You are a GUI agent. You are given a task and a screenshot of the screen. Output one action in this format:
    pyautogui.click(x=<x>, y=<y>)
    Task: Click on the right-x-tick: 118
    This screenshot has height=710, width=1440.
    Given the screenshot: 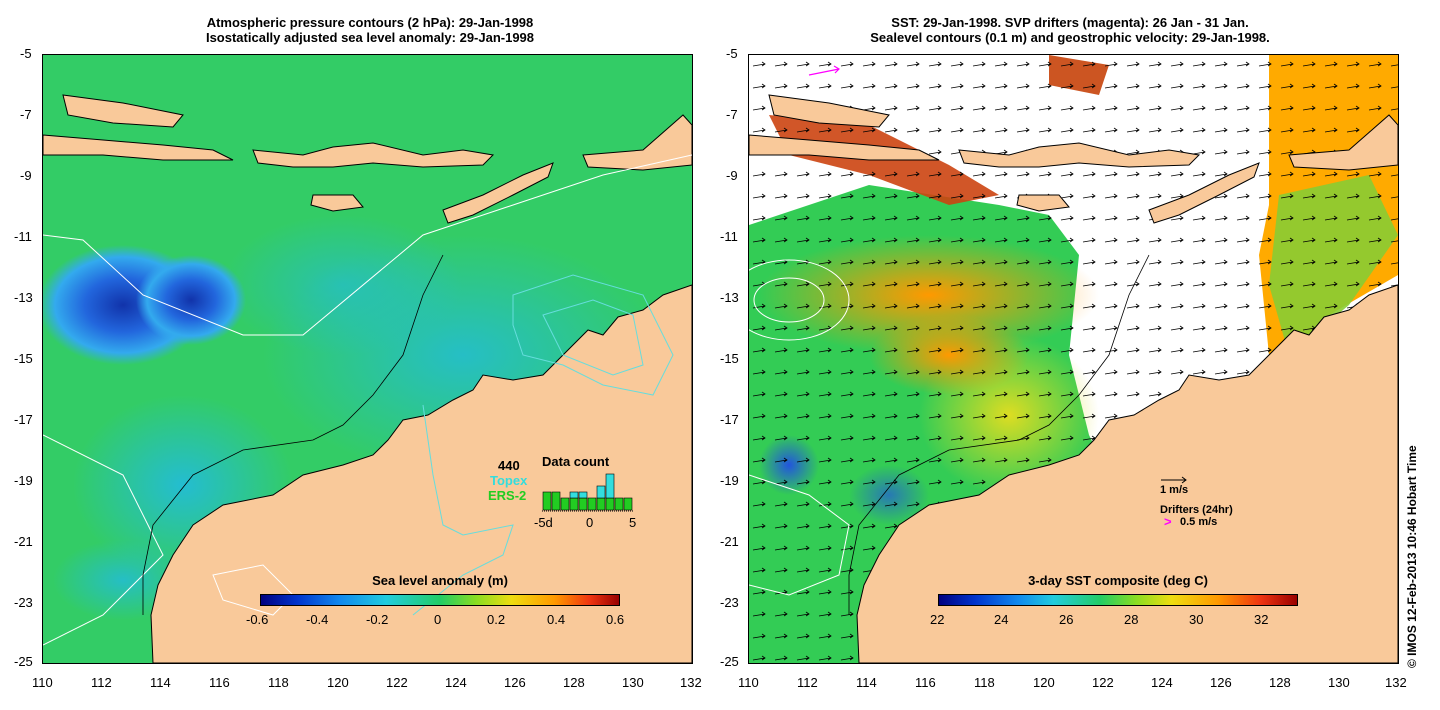 What is the action you would take?
    pyautogui.click(x=984, y=682)
    